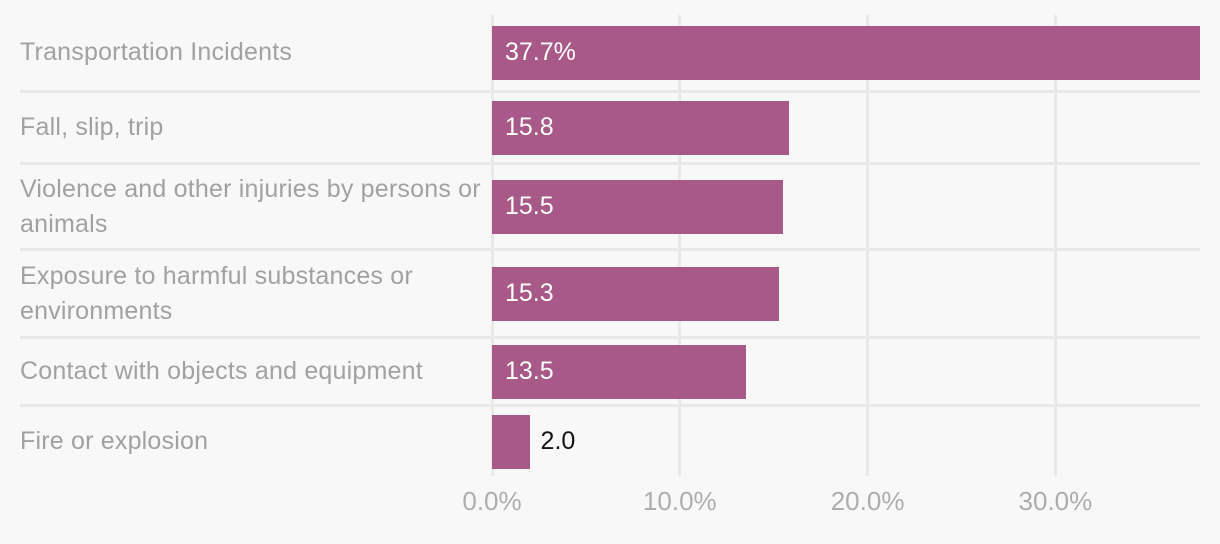 This screenshot has height=544, width=1220. I want to click on value-label: 15.5, so click(529, 206).